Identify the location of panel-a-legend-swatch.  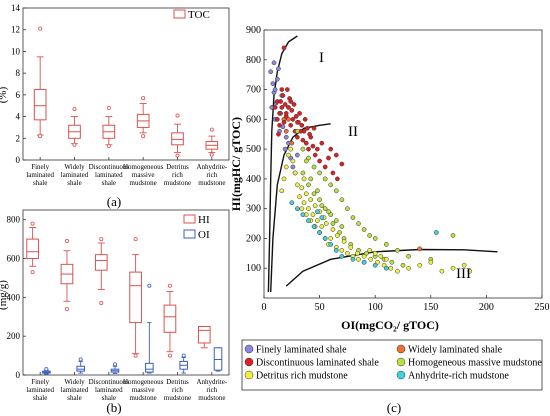
(179, 14).